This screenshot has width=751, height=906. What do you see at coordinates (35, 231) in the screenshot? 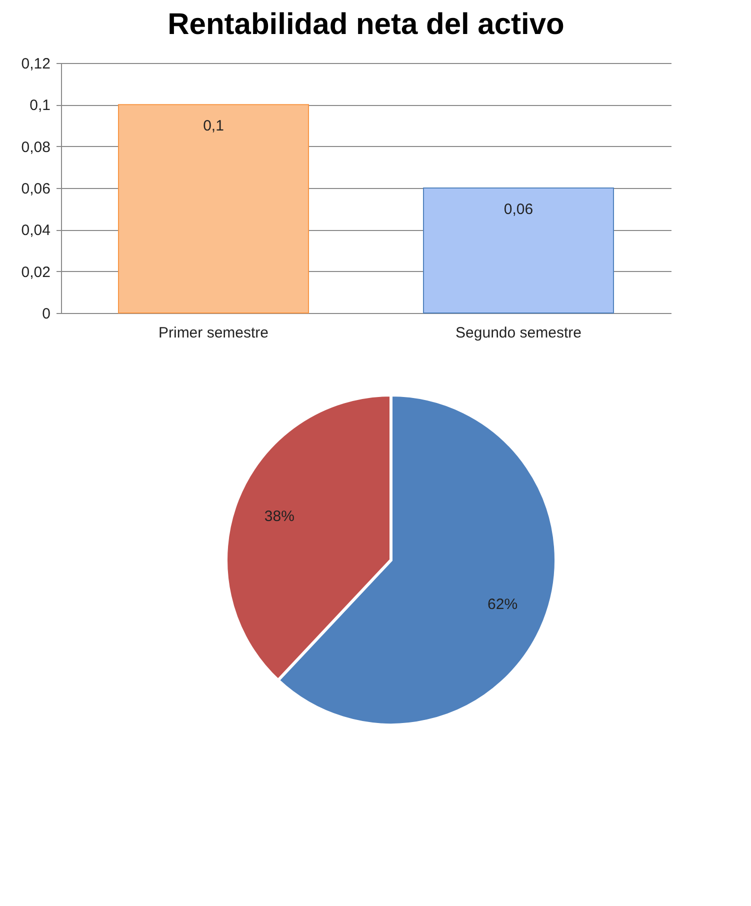
I see `y-tick-label: 0,04` at bounding box center [35, 231].